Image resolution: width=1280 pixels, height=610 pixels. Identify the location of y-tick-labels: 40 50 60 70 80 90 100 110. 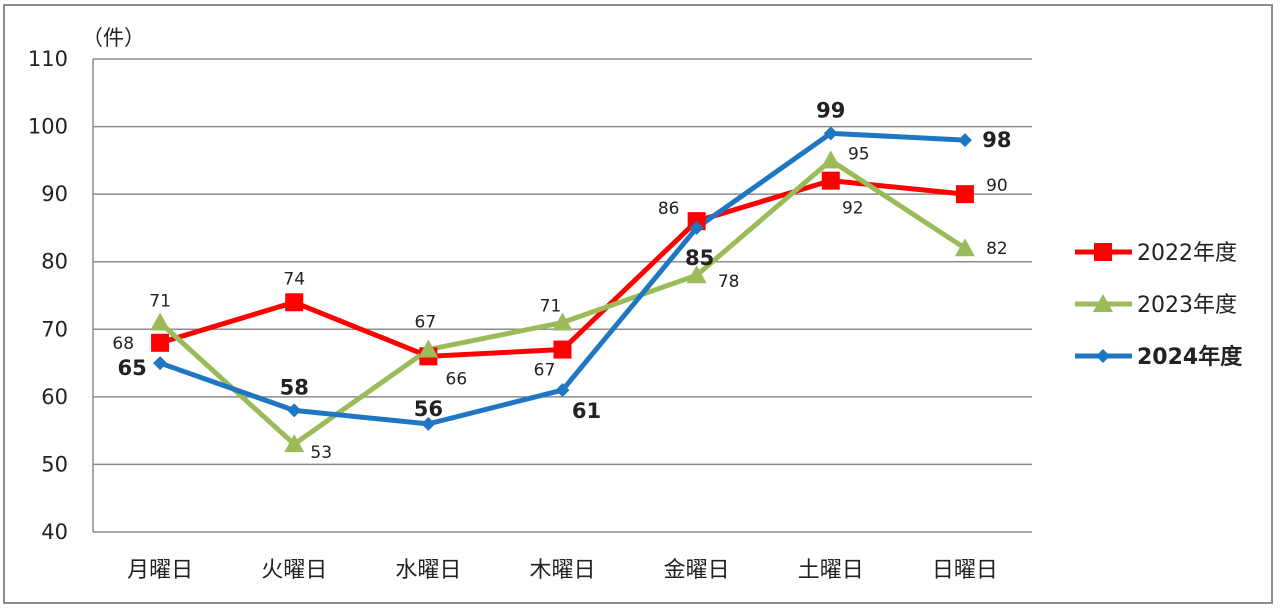
(48, 295).